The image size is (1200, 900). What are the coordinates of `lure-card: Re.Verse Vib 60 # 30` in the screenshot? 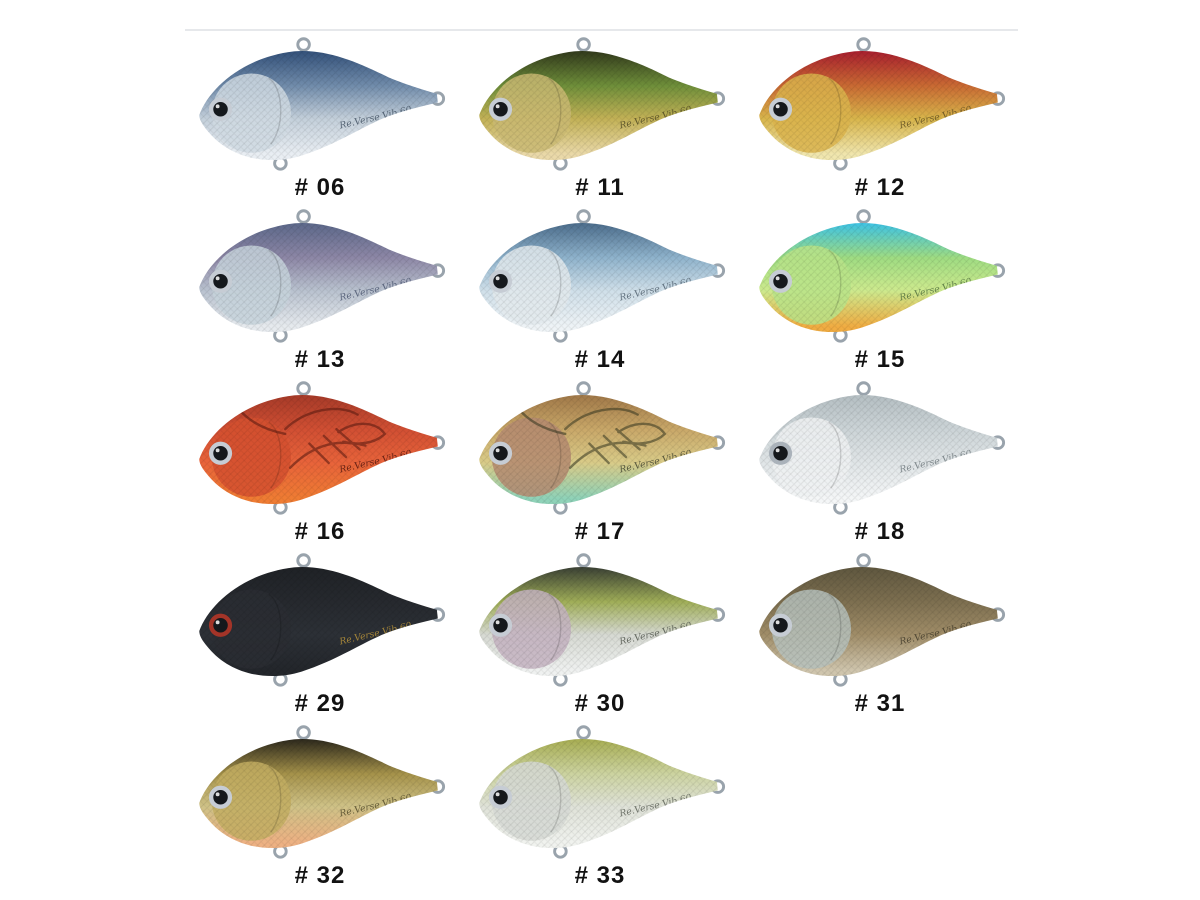 It's located at (600, 634).